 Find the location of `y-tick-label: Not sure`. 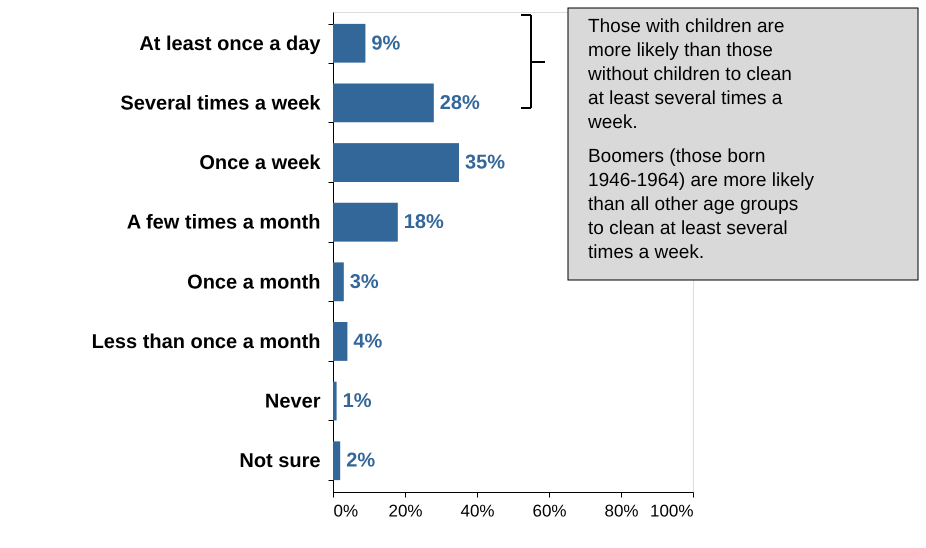

y-tick-label: Not sure is located at coordinates (279, 461).